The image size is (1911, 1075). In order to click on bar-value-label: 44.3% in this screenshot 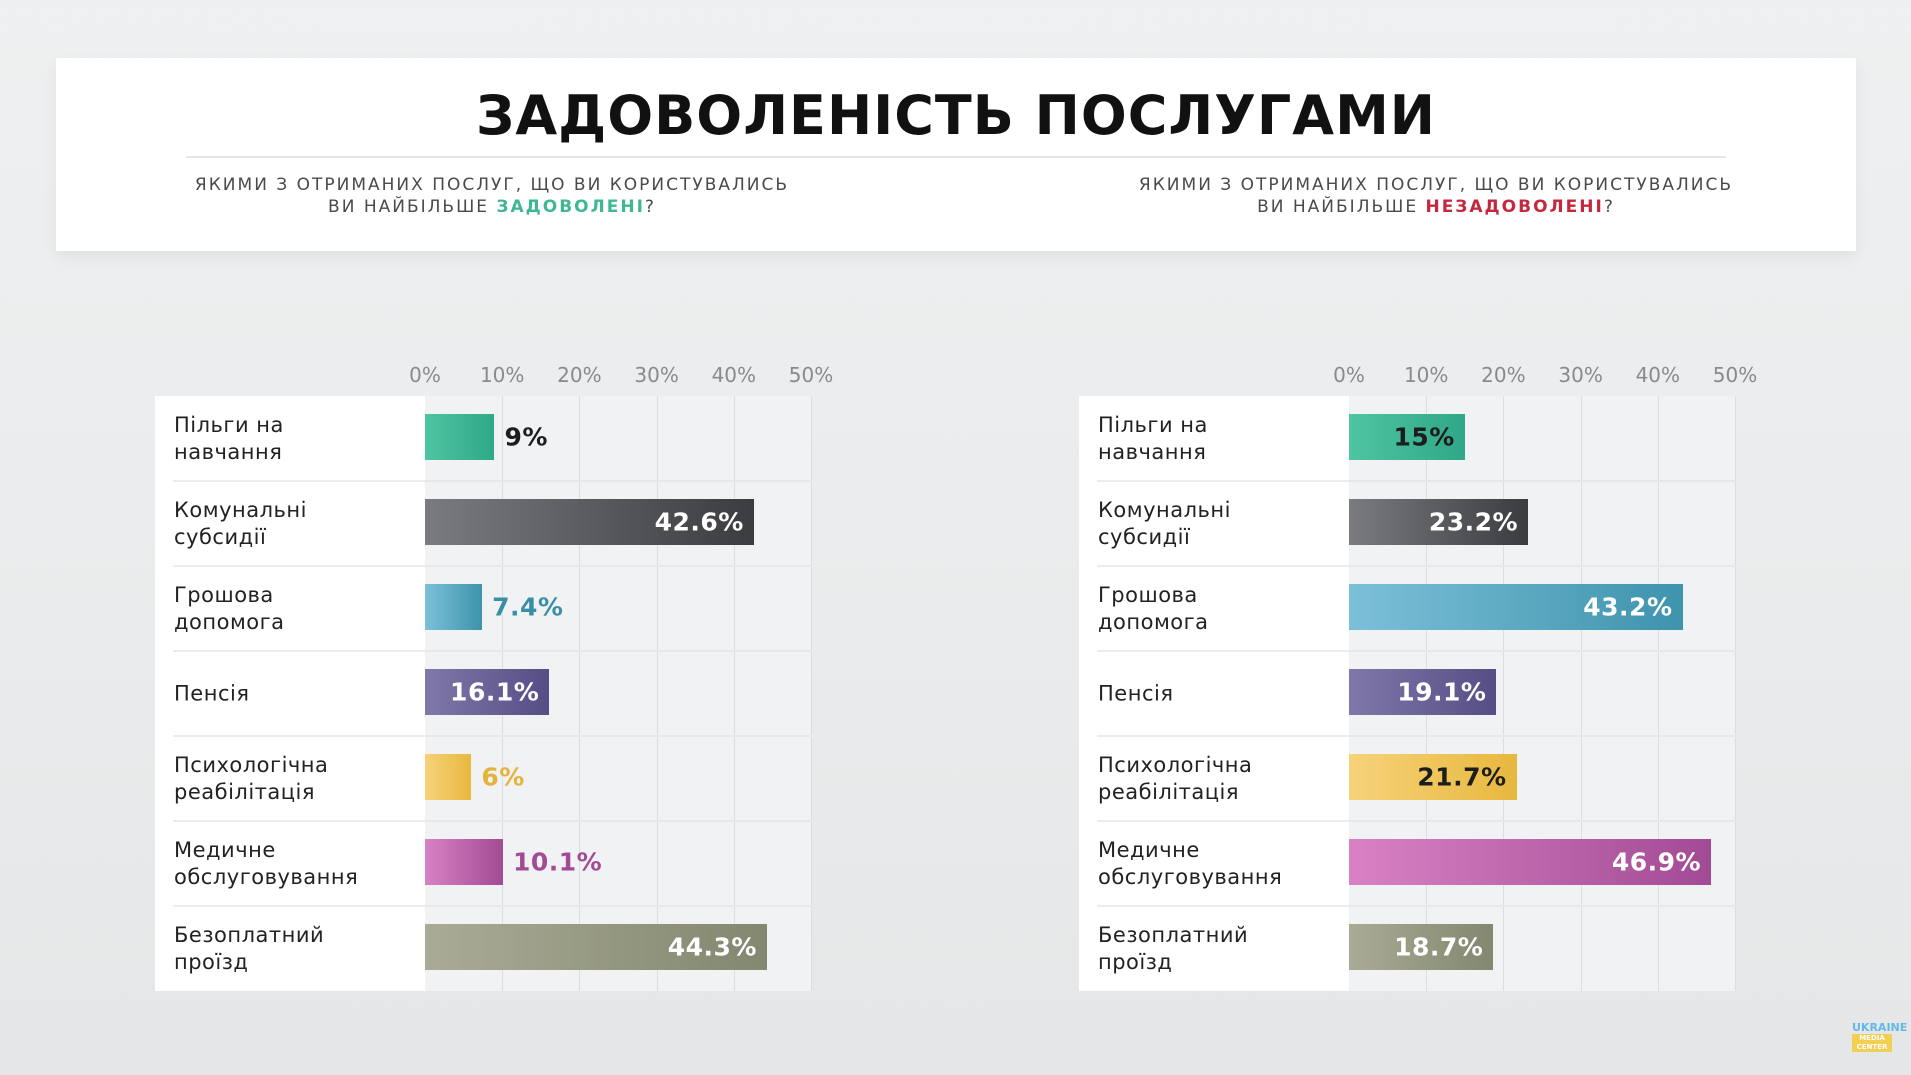, I will do `click(712, 947)`.